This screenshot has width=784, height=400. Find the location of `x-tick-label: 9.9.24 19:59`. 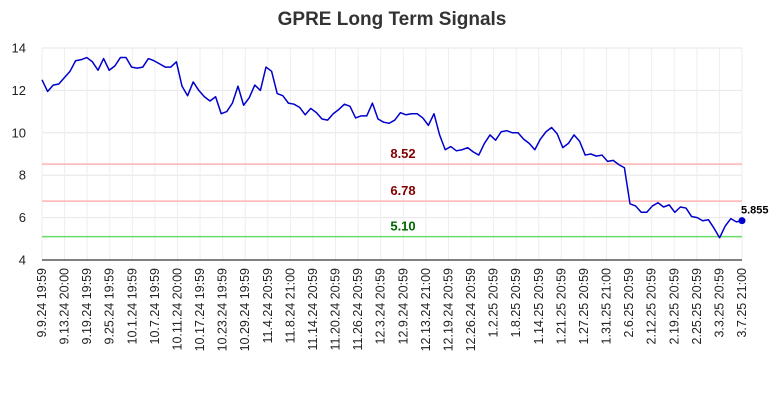

x-tick-label: 9.9.24 19:59 is located at coordinates (42, 303).